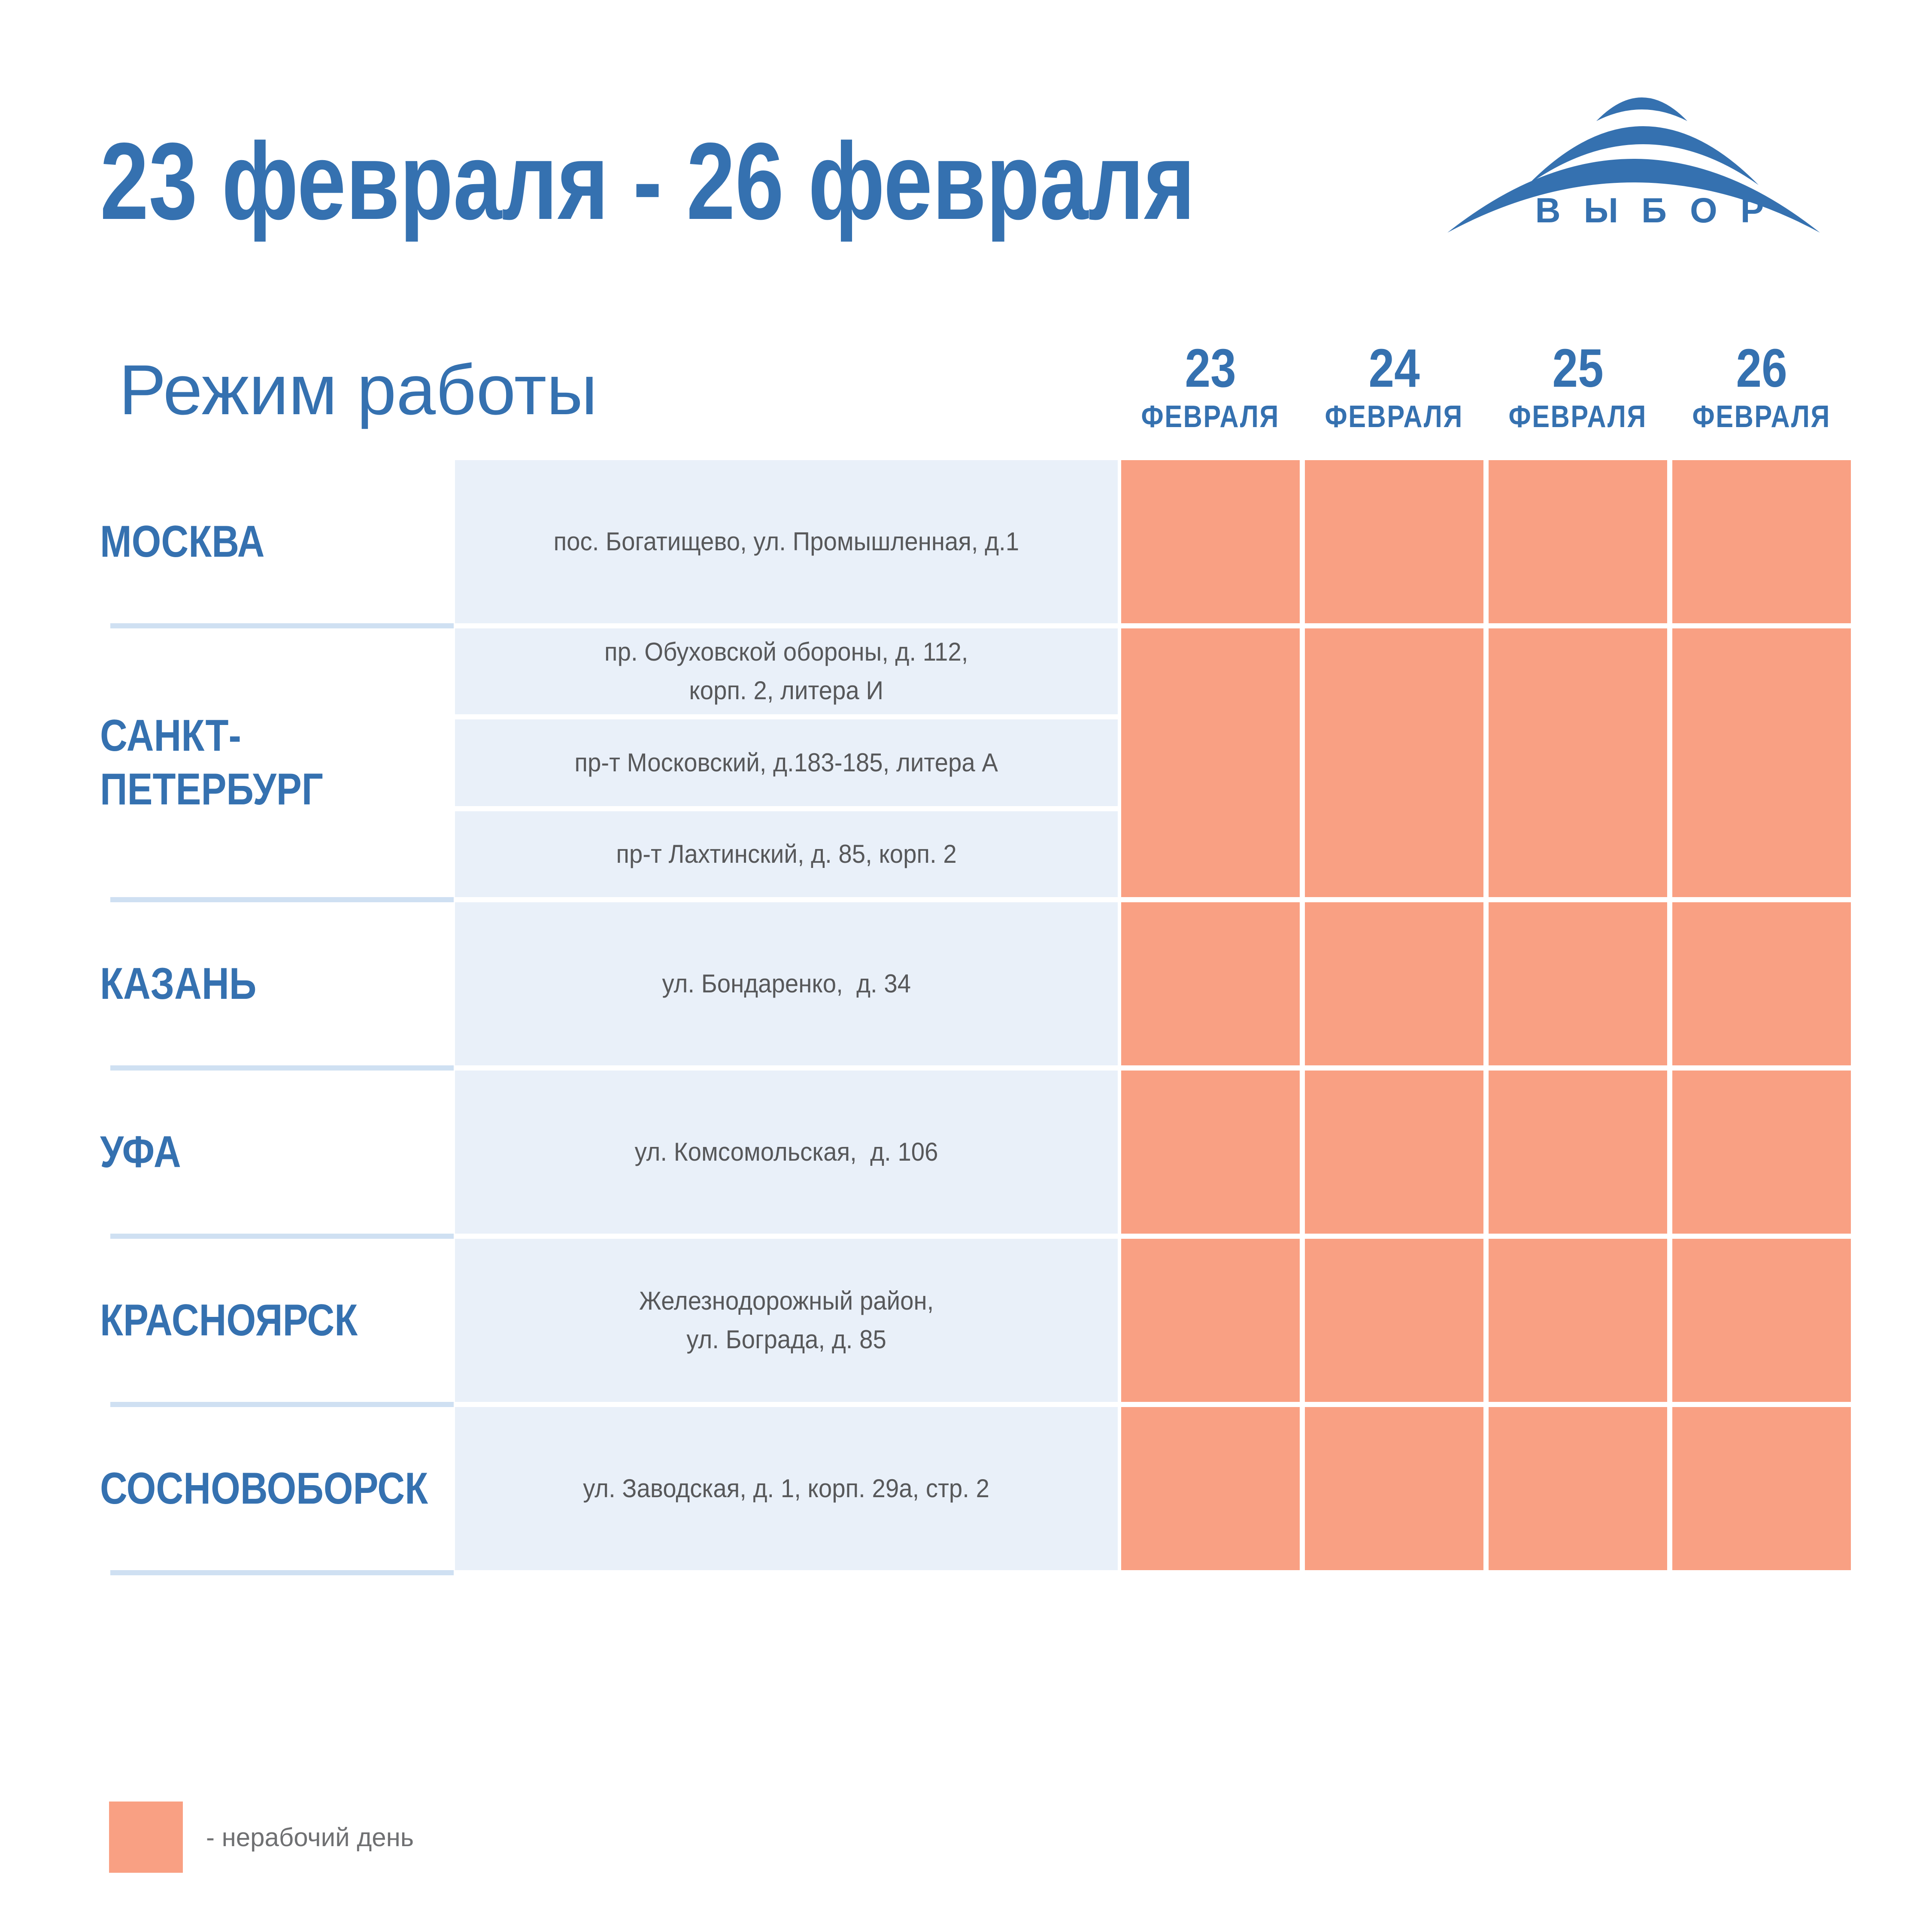  I want to click on city-label-ufa: УФА, so click(140, 1152).